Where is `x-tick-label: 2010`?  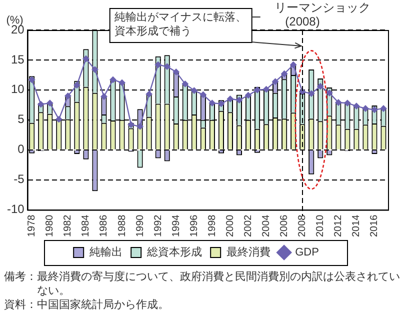
x-tick-label: 2010 is located at coordinates (320, 226).